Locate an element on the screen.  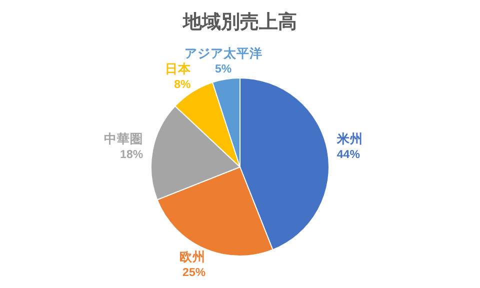
slice-label: 欧州 is located at coordinates (193, 257).